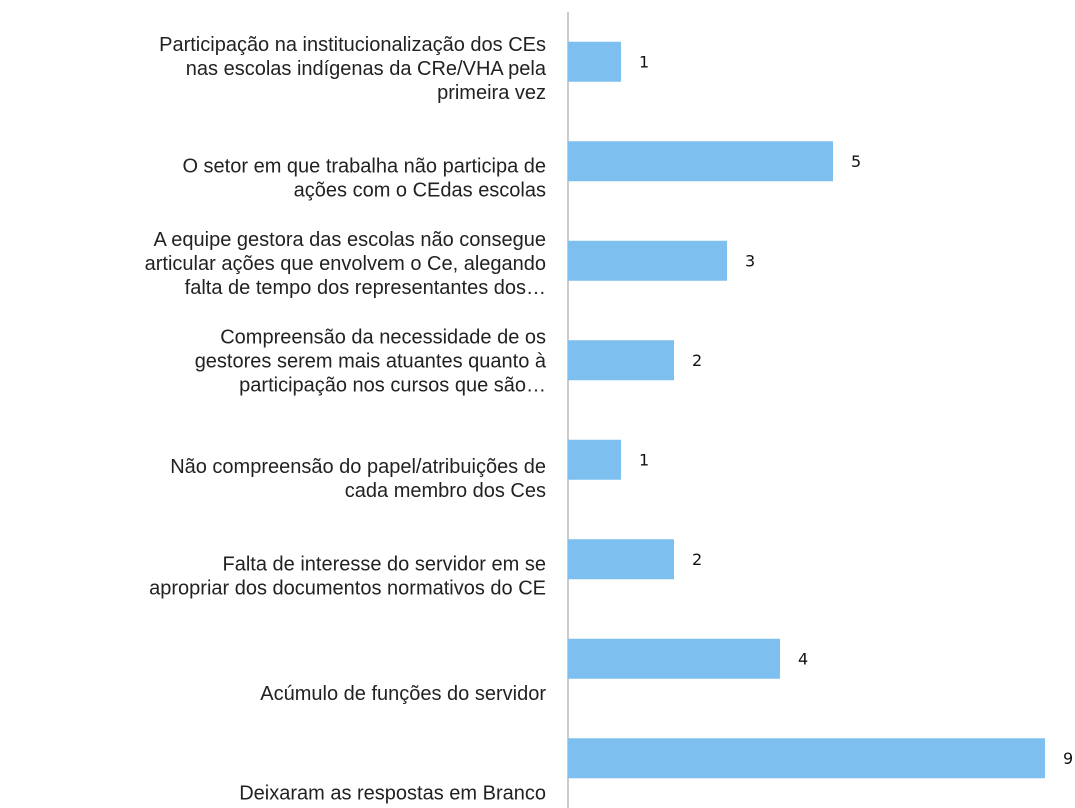 The height and width of the screenshot is (808, 1075). What do you see at coordinates (383, 338) in the screenshot?
I see `category-label-line: Compreensão da necessidade de os` at bounding box center [383, 338].